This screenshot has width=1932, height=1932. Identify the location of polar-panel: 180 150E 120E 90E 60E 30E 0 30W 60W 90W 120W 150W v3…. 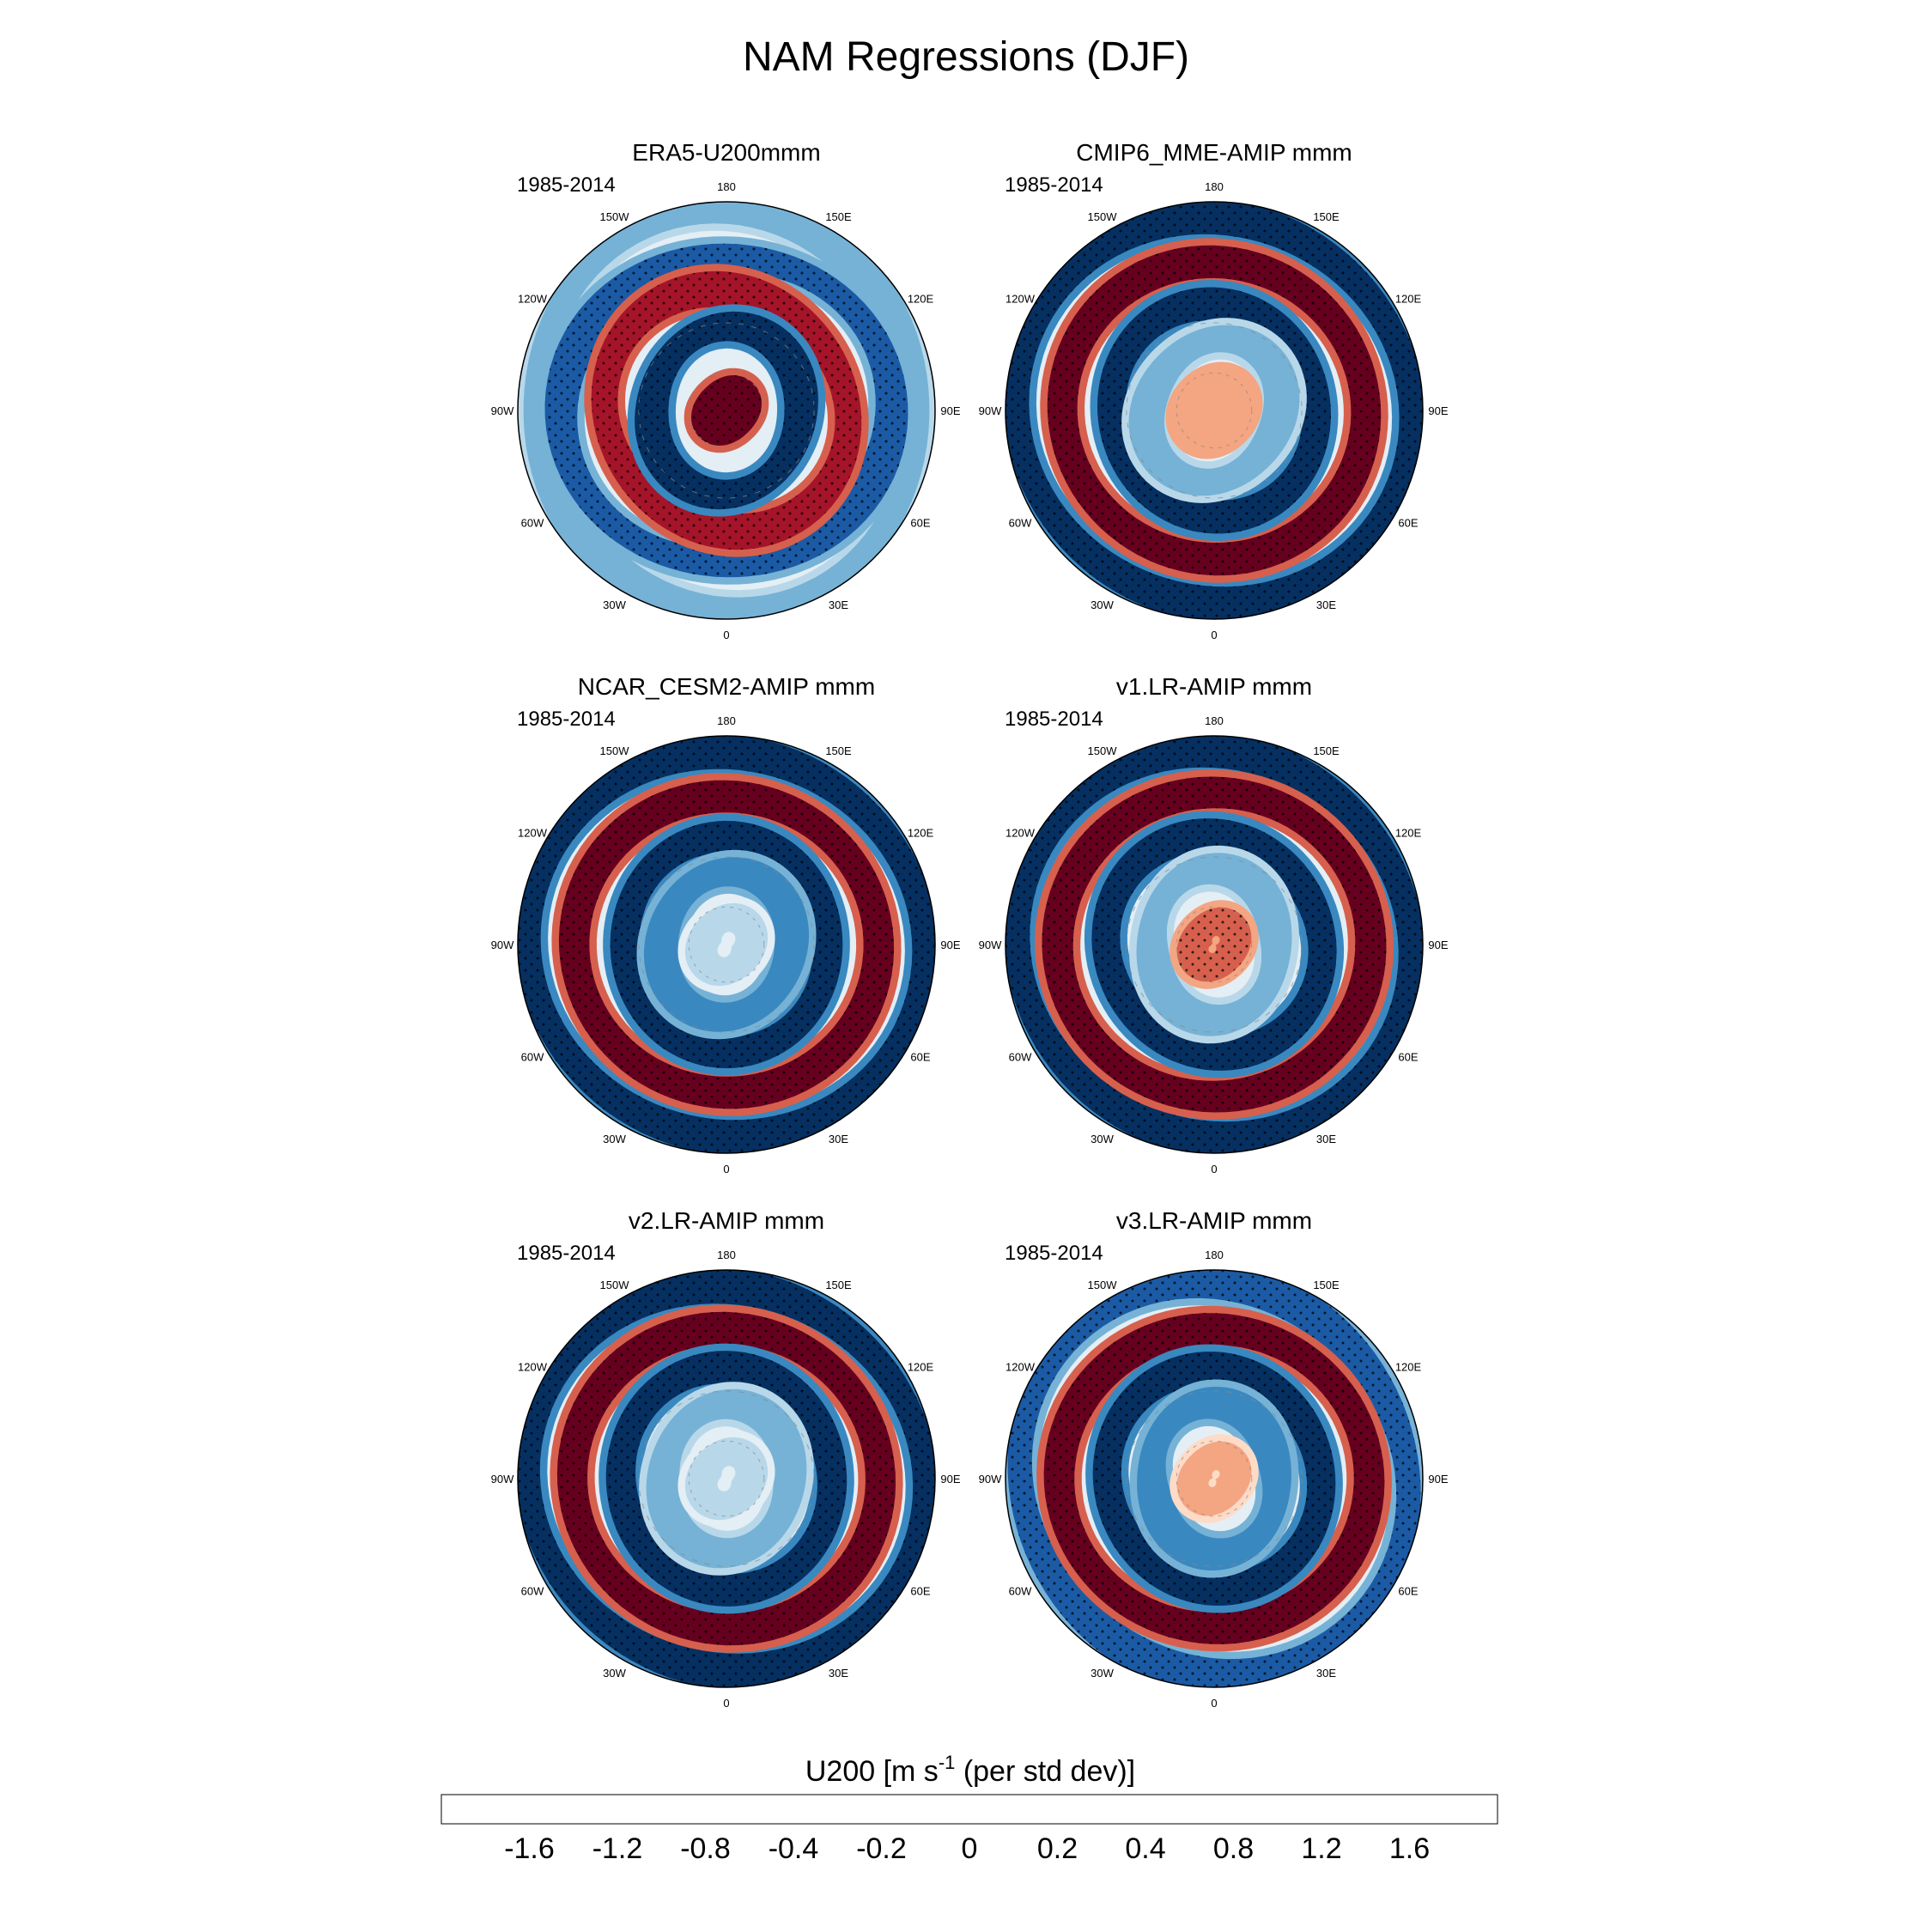
(1214, 1459).